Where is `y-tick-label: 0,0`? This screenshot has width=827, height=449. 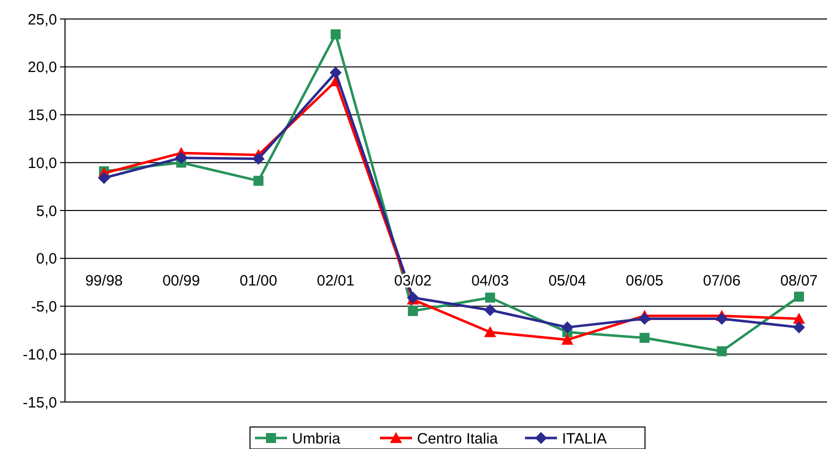 y-tick-label: 0,0 is located at coordinates (46, 259).